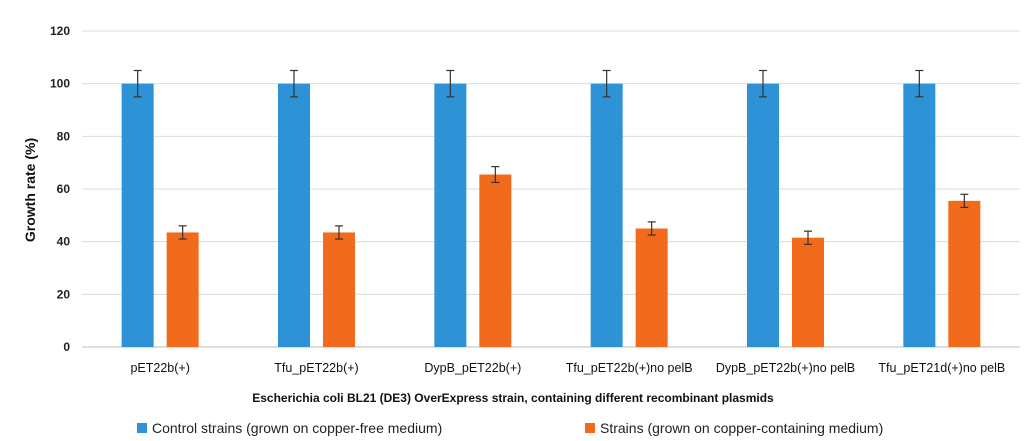 The height and width of the screenshot is (441, 1026). Describe the element at coordinates (66, 347) in the screenshot. I see `y-tick-label: 0` at that location.